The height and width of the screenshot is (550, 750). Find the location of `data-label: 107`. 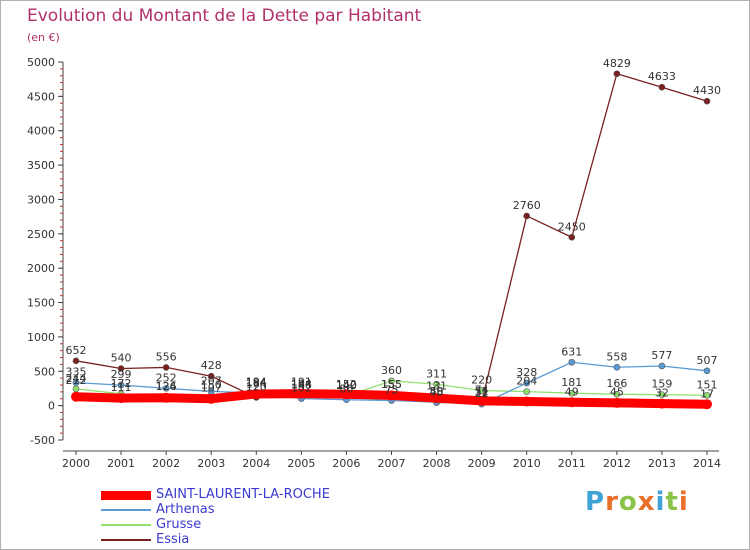

data-label: 107 is located at coordinates (211, 387).